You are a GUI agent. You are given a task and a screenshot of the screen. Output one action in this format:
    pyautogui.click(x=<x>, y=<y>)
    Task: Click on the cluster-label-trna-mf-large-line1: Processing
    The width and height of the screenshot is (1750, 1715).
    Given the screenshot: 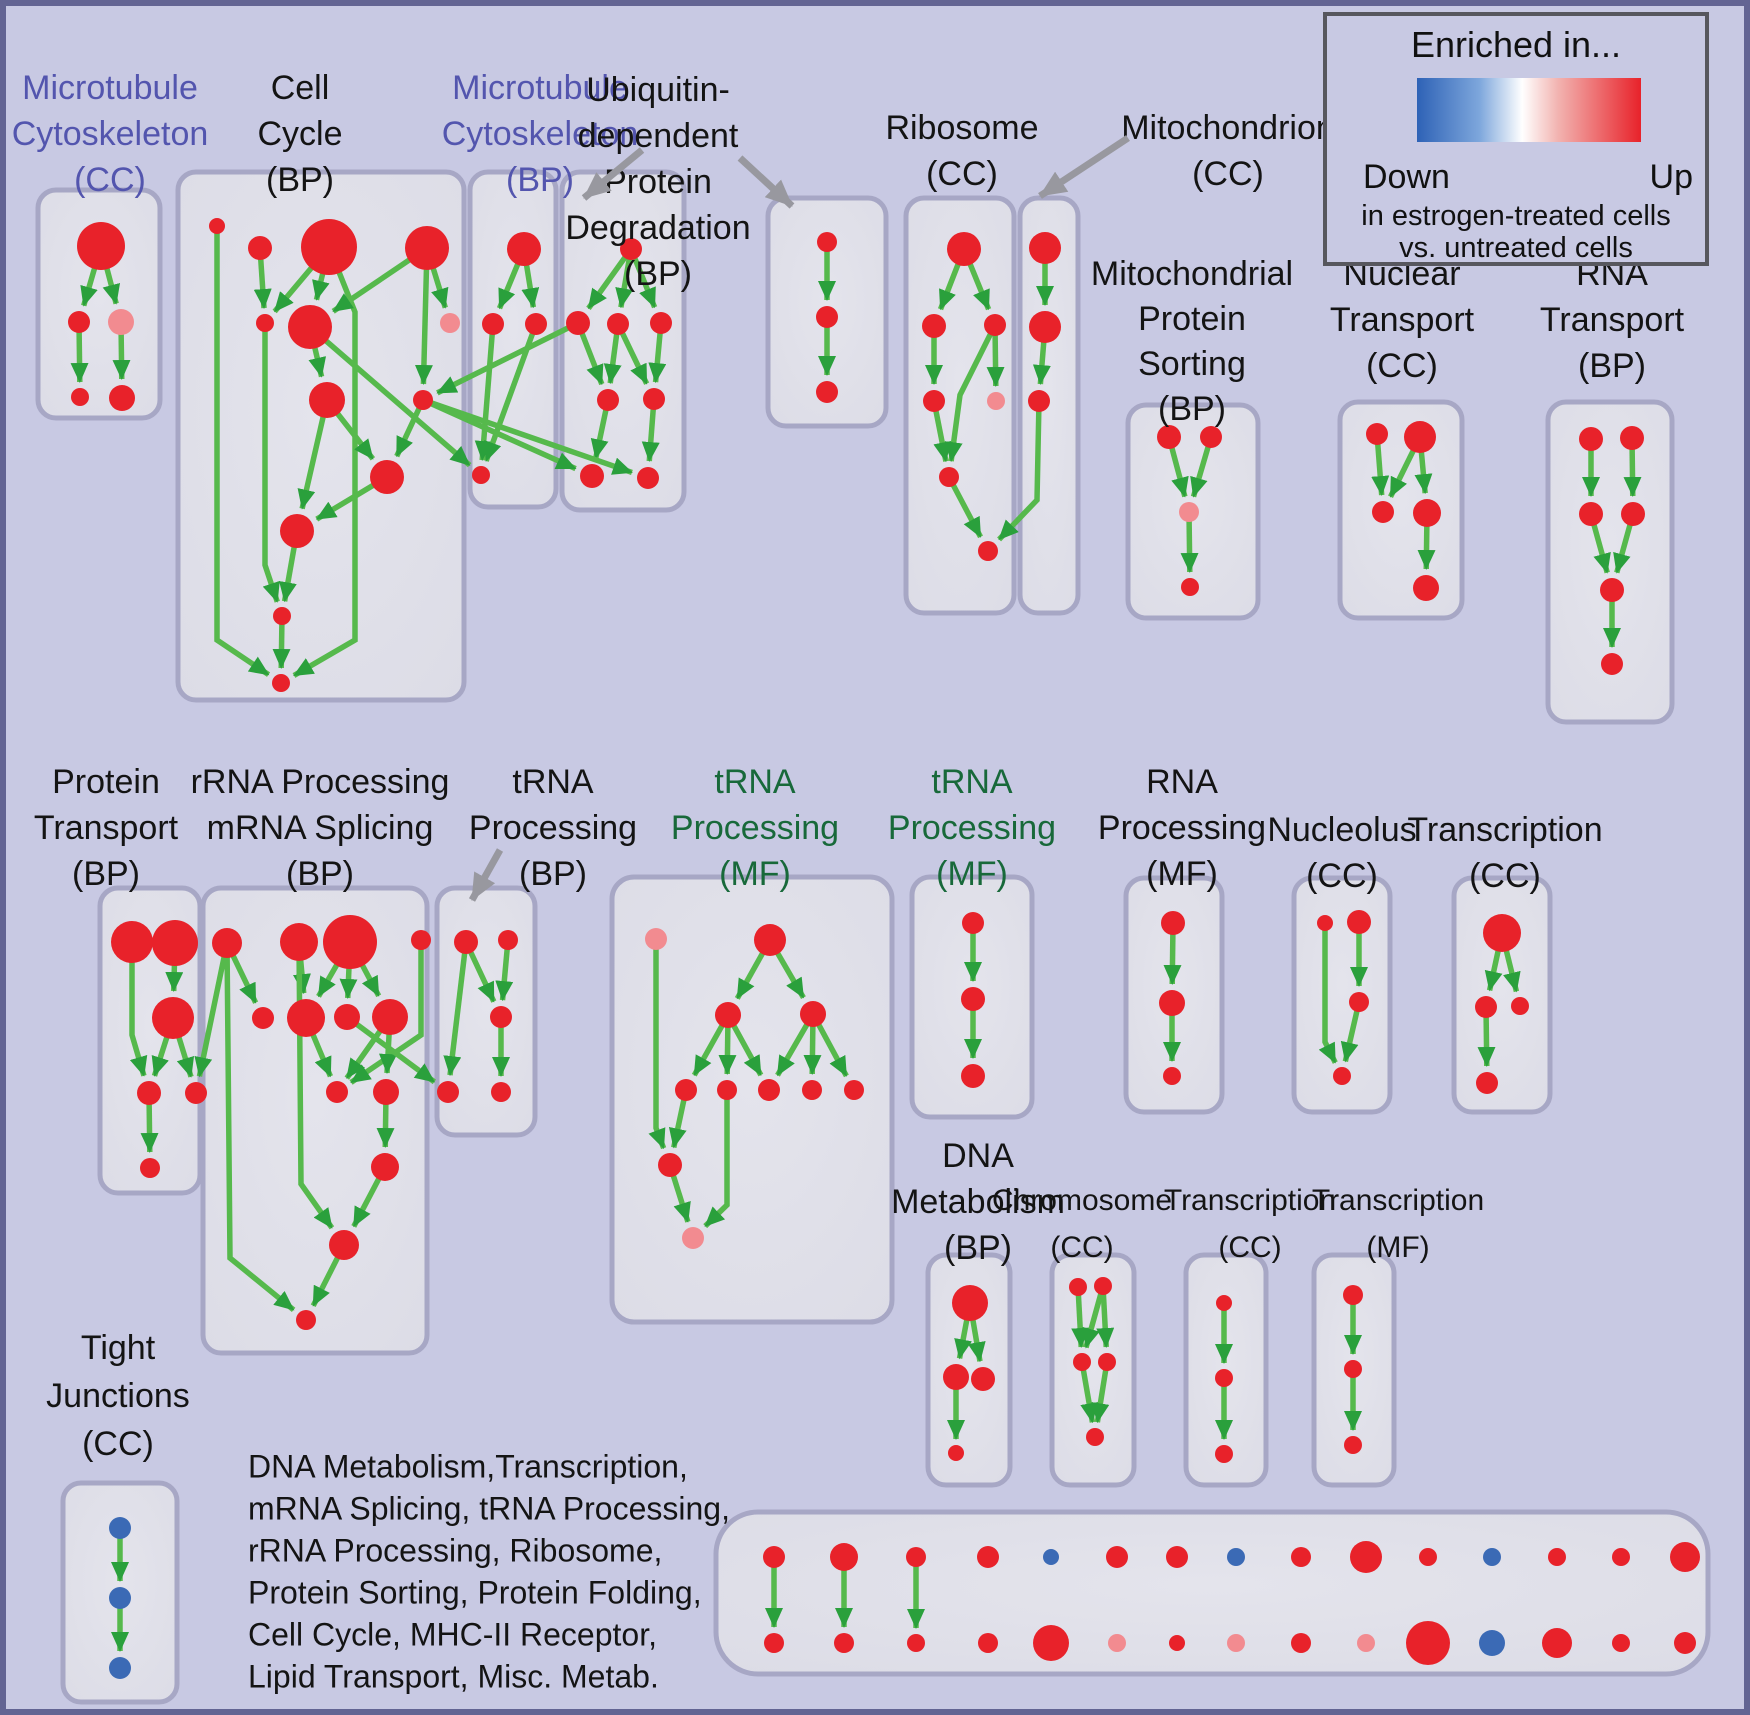 What is the action you would take?
    pyautogui.click(x=755, y=828)
    